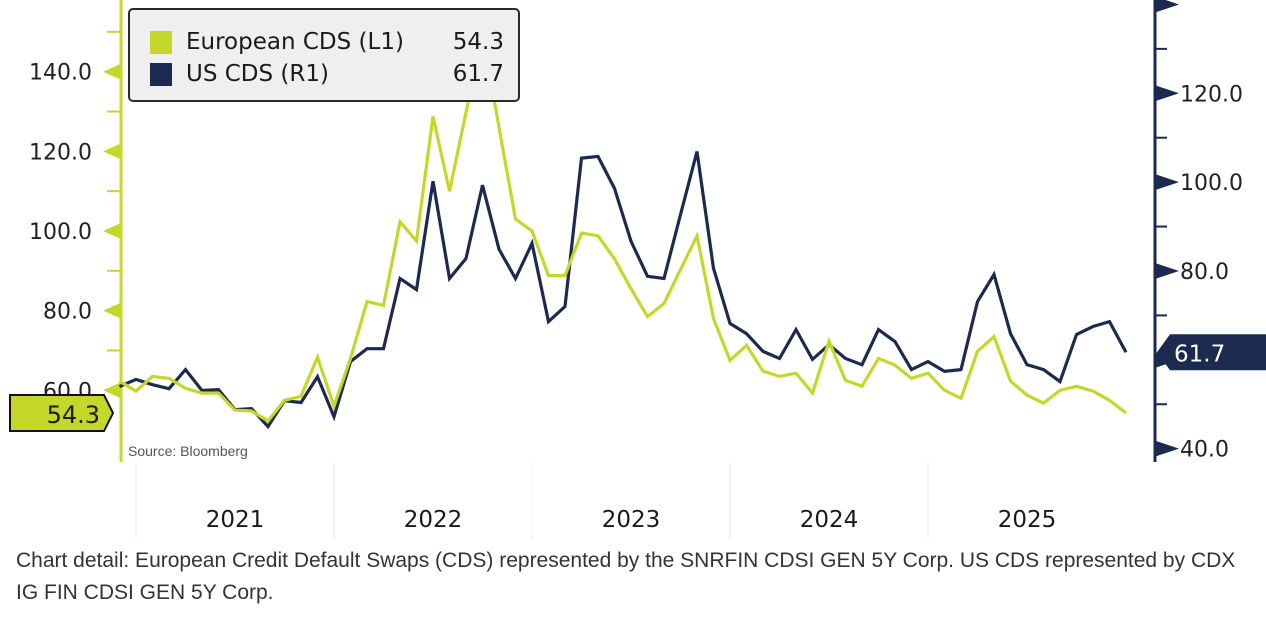 The image size is (1266, 622). Describe the element at coordinates (188, 451) in the screenshot. I see `source-note: Source: Bloomberg` at that location.